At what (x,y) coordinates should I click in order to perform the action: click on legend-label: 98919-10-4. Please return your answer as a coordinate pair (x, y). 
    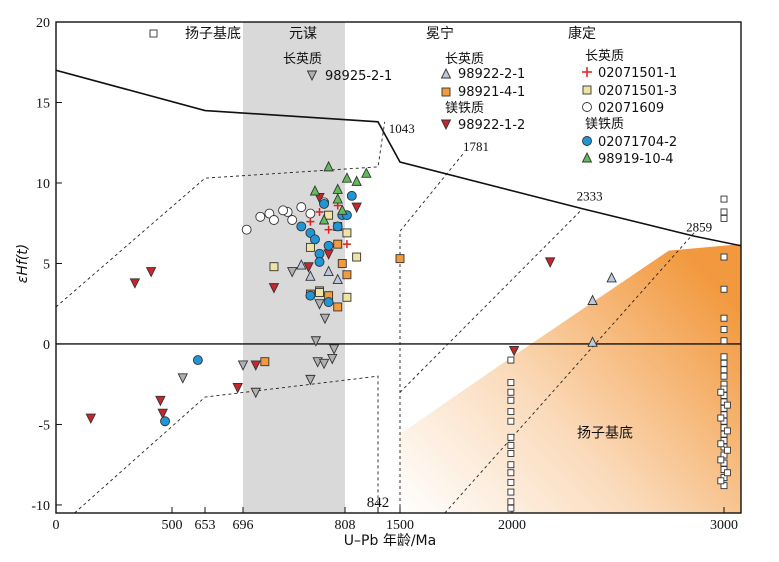
    Looking at the image, I should click on (636, 159).